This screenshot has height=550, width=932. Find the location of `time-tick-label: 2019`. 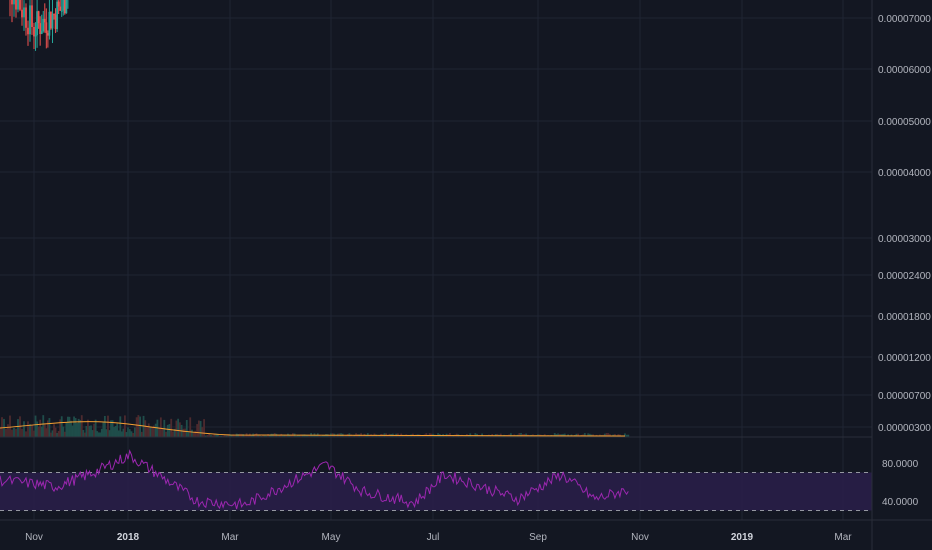

time-tick-label: 2019 is located at coordinates (742, 537).